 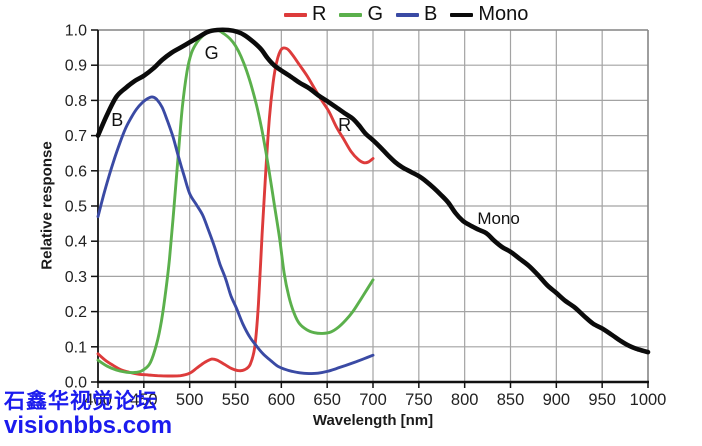 What do you see at coordinates (76, 207) in the screenshot?
I see `y-tick-label: 0.5` at bounding box center [76, 207].